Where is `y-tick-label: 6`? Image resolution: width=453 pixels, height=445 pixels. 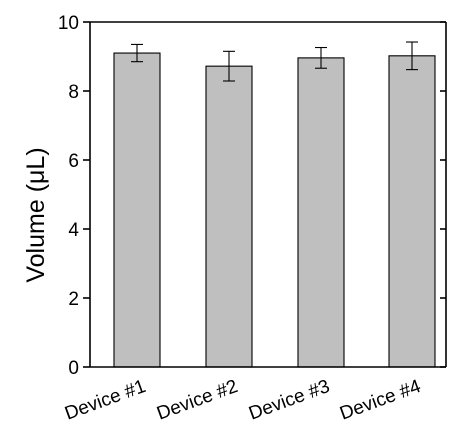 y-tick-label: 6 is located at coordinates (73, 161).